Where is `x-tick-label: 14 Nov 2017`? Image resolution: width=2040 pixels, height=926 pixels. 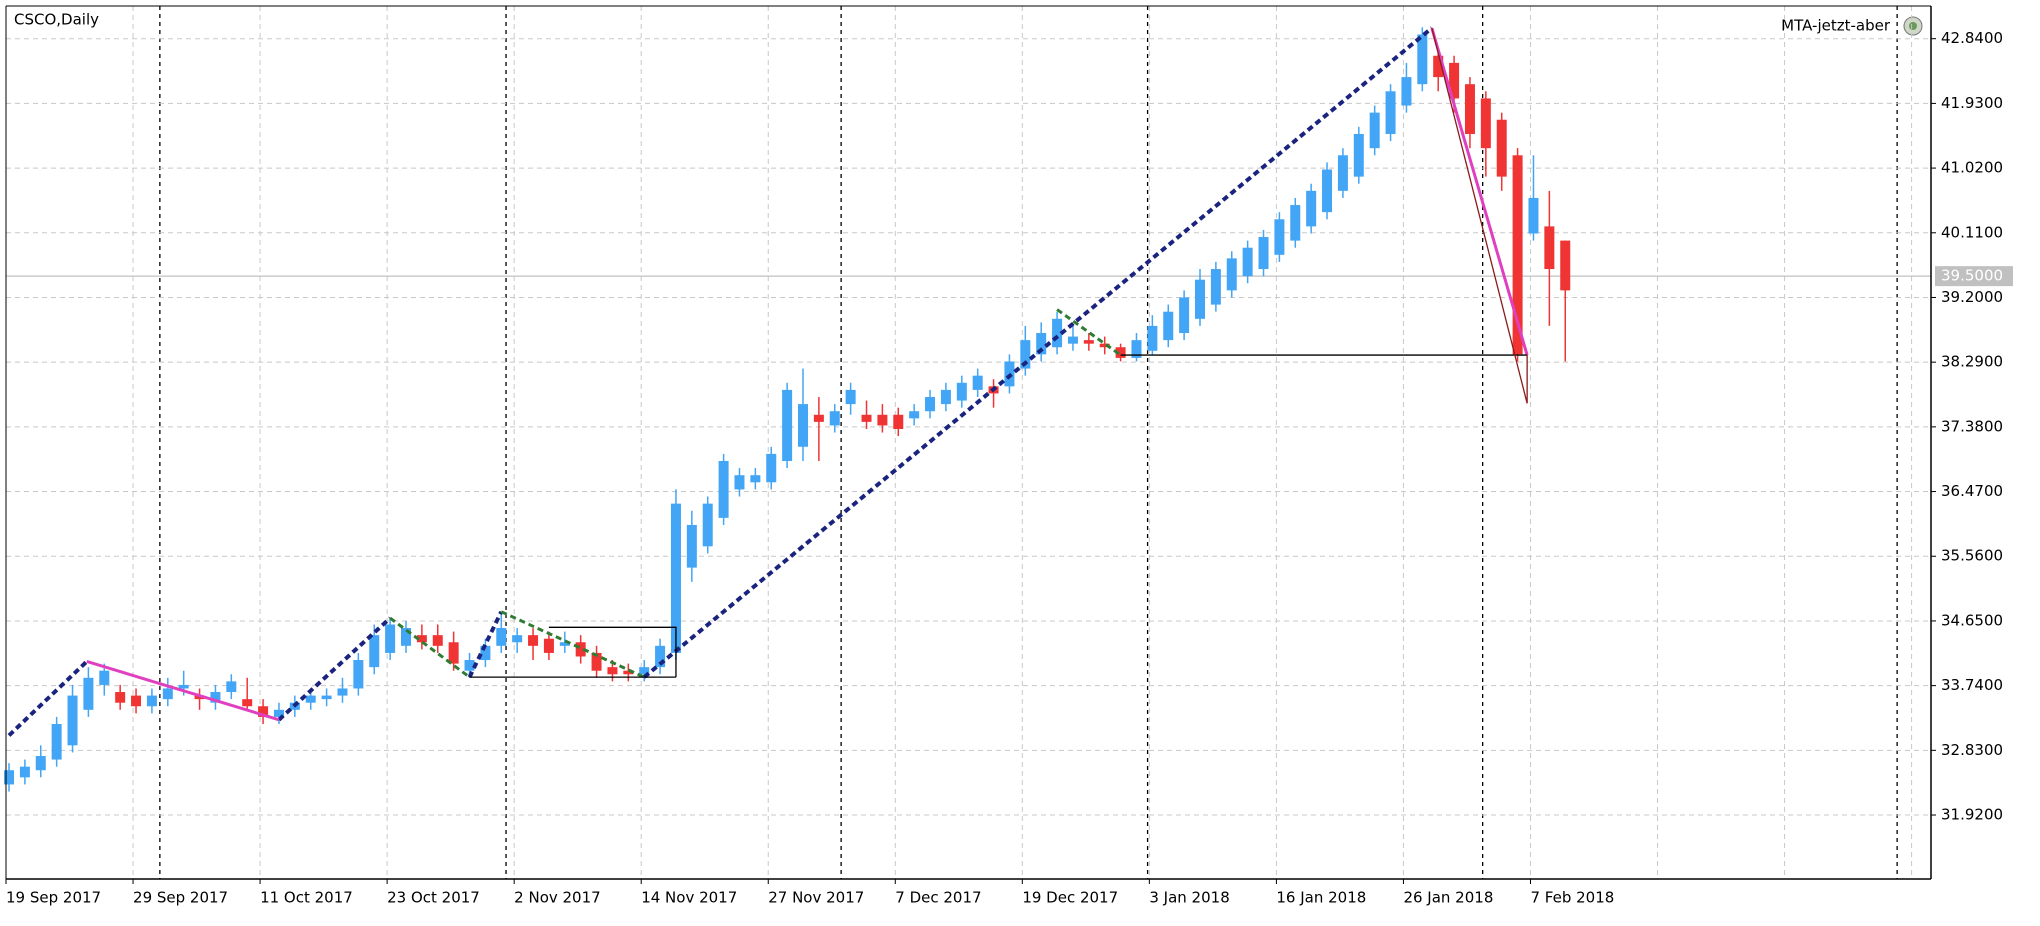
x-tick-label: 14 Nov 2017 is located at coordinates (689, 898).